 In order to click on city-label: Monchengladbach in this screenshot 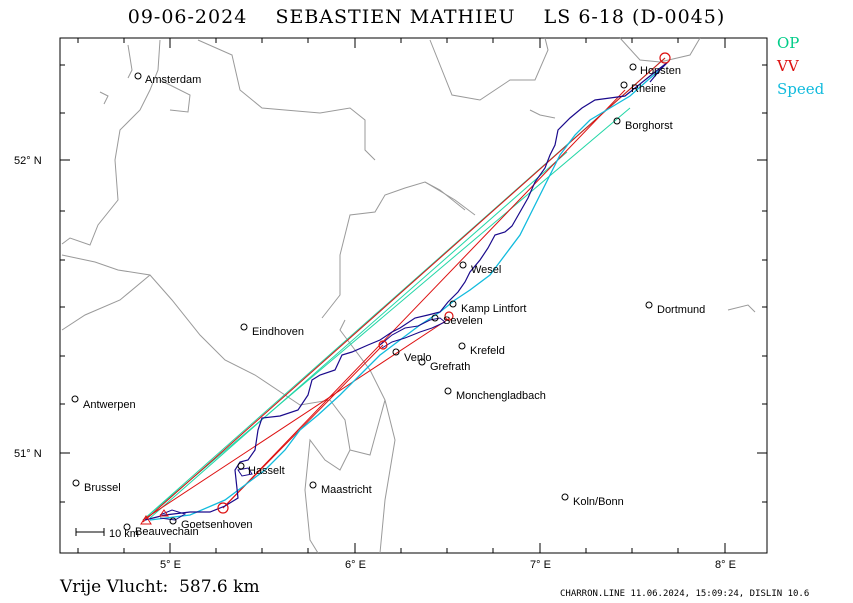, I will do `click(501, 396)`.